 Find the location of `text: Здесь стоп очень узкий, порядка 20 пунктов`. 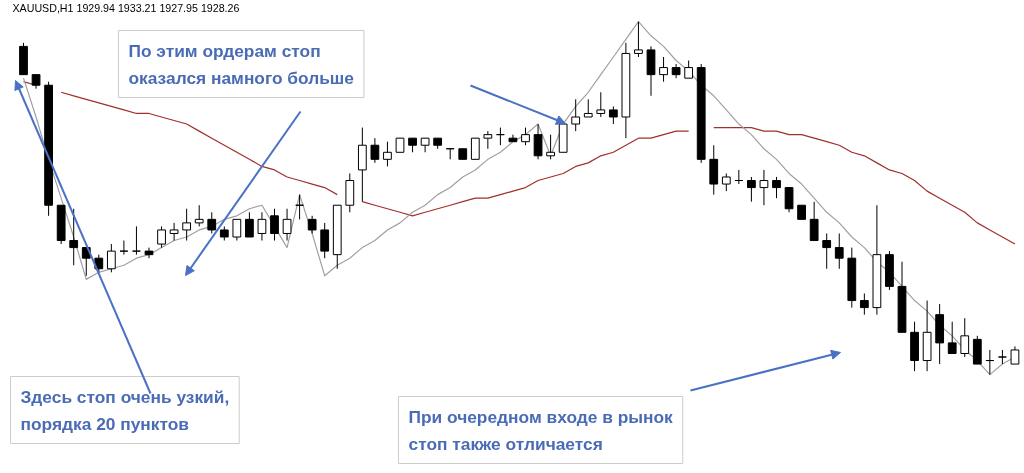

text: Здесь стоп очень узкий, порядка 20 пунктов is located at coordinates (125, 410).